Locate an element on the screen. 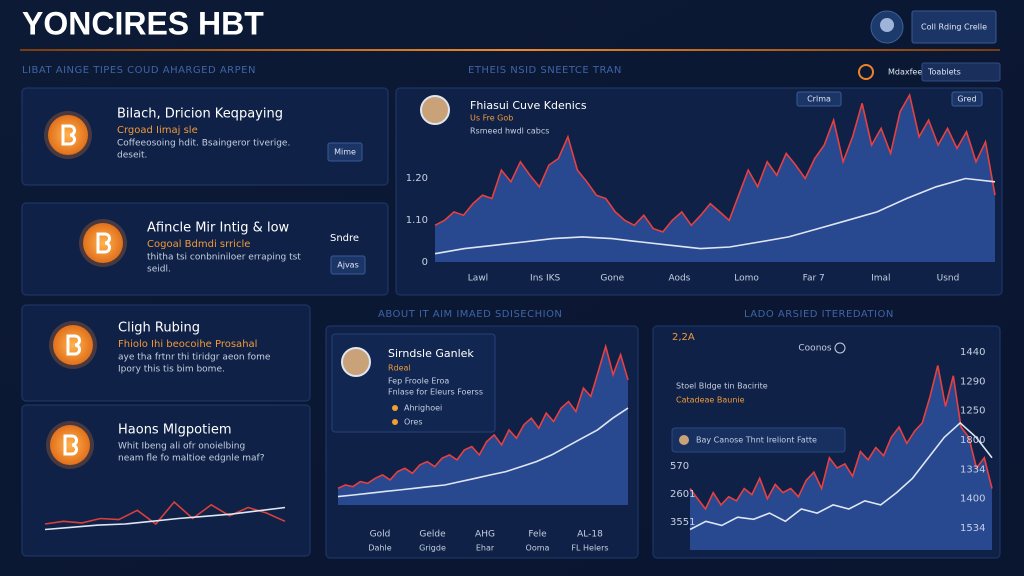  chart-subtitle: Rdeal is located at coordinates (399, 368).